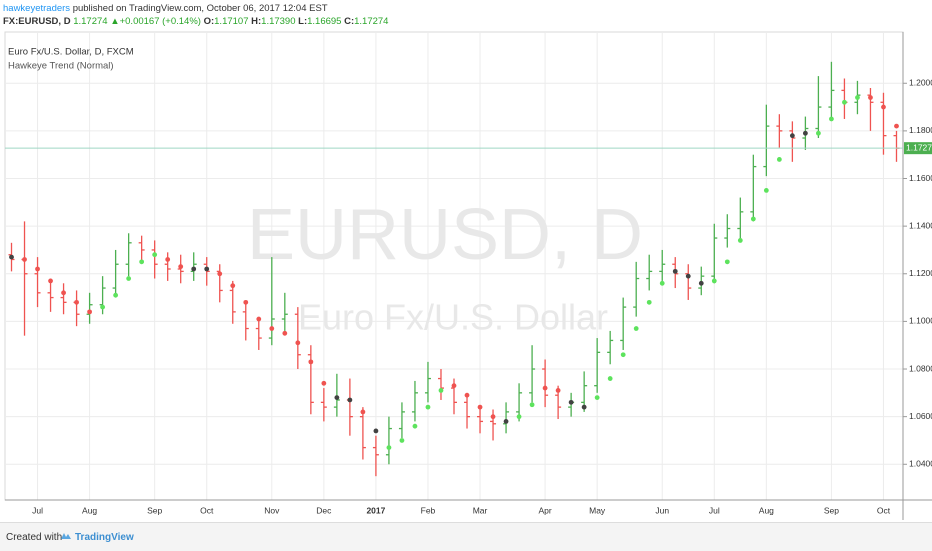 The height and width of the screenshot is (551, 932). Describe the element at coordinates (104, 537) in the screenshot. I see `brand: TradingView` at that location.